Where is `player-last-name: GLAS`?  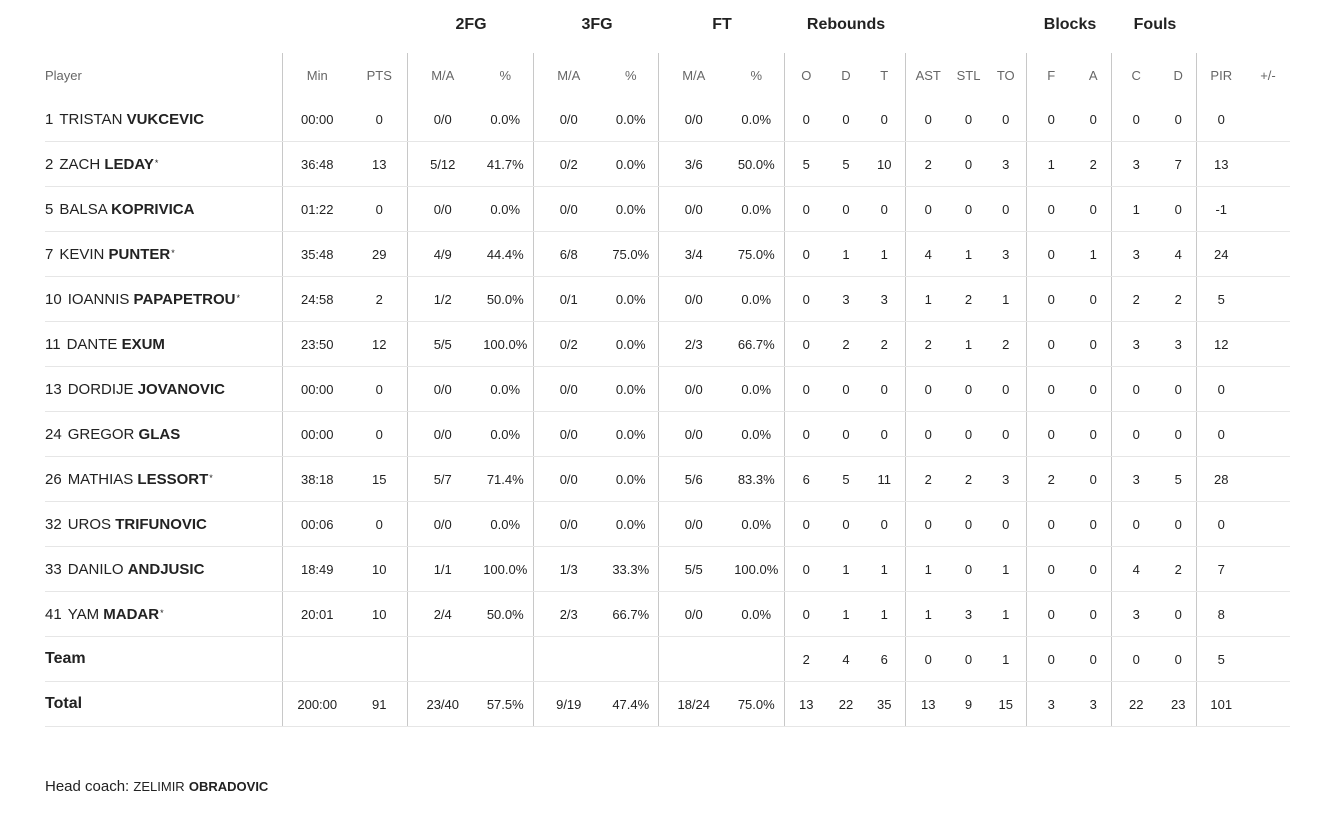
player-last-name: GLAS is located at coordinates (159, 434).